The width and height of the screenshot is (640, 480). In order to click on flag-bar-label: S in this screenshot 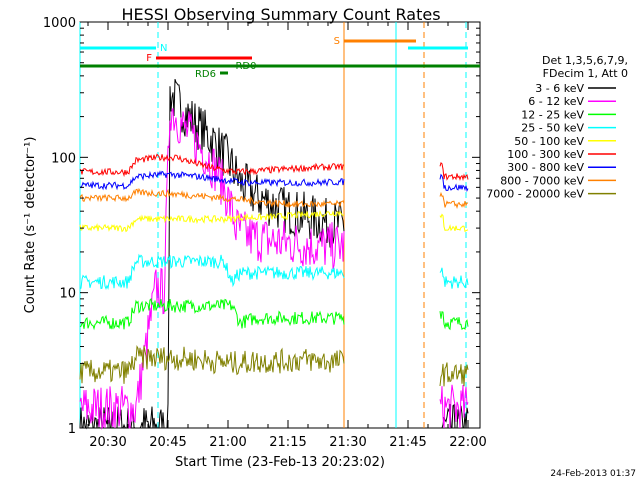, I will do `click(337, 41)`.